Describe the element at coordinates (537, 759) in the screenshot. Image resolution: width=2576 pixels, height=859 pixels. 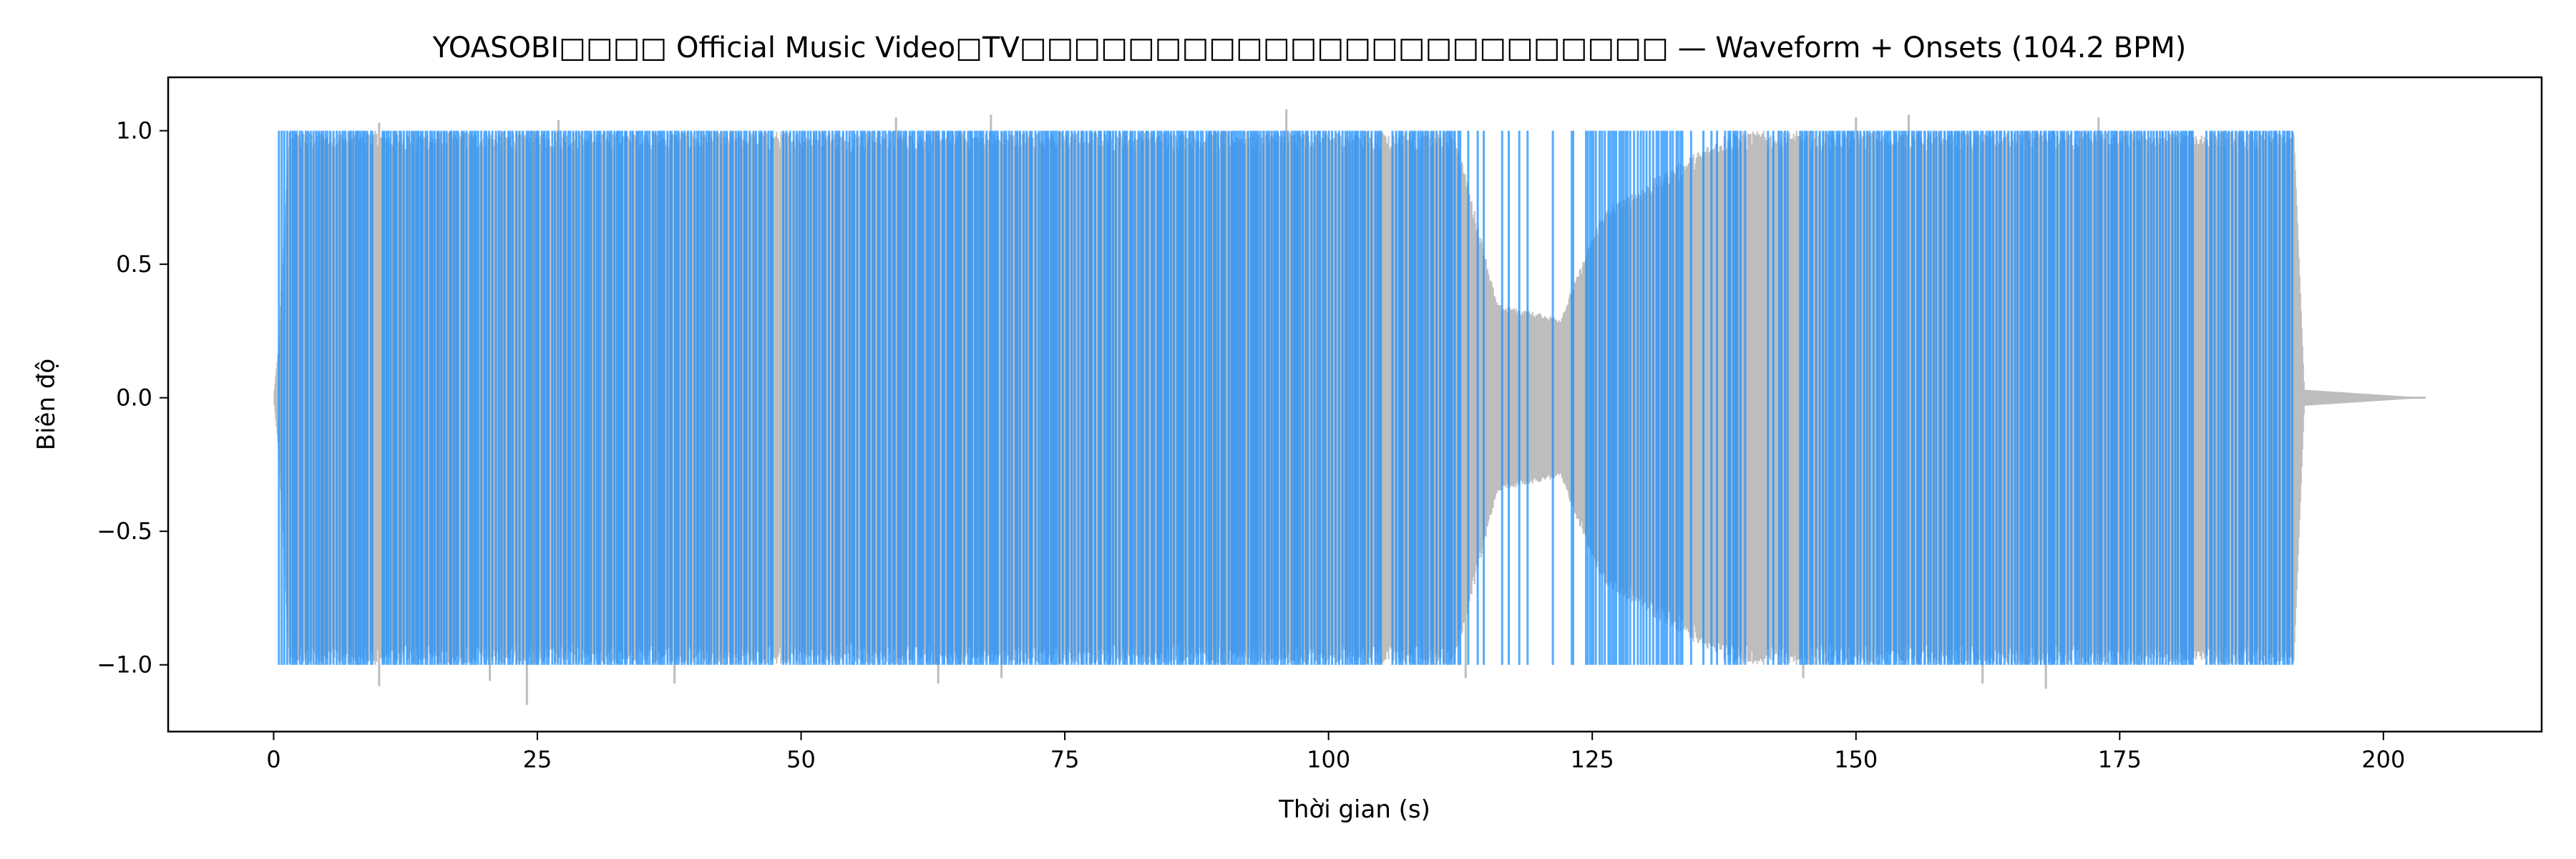
I see `x-tick-label: 25` at that location.